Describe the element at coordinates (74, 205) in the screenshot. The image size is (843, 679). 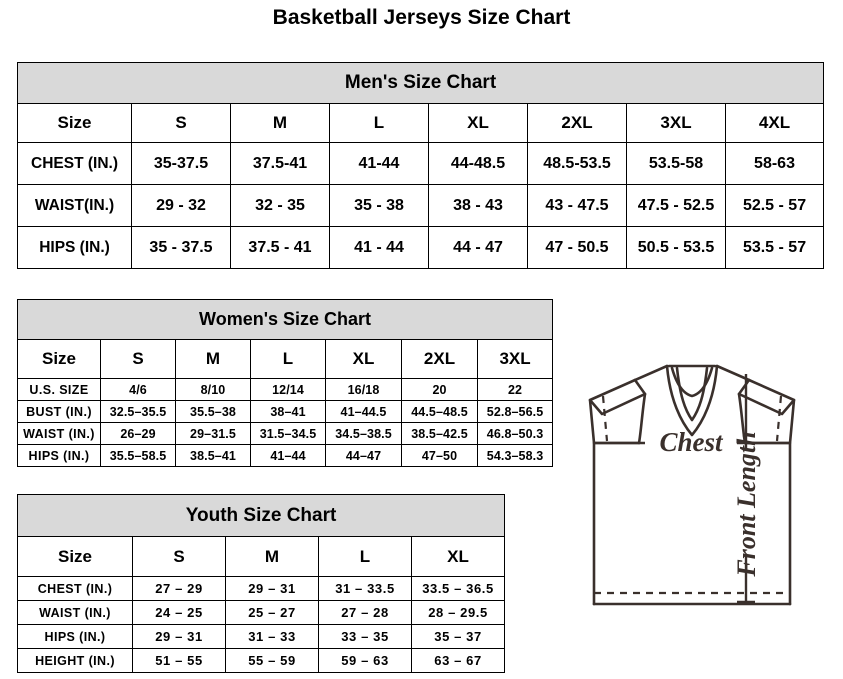
I see `mens-row-label-waist: WAIST(IN.)` at that location.